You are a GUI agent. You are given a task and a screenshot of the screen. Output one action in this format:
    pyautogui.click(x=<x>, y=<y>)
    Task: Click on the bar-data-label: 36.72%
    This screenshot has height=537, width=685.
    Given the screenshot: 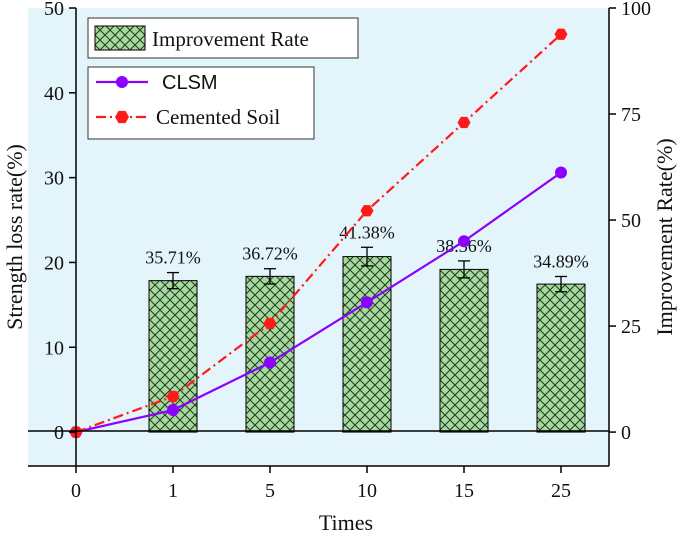 What is the action you would take?
    pyautogui.click(x=270, y=254)
    